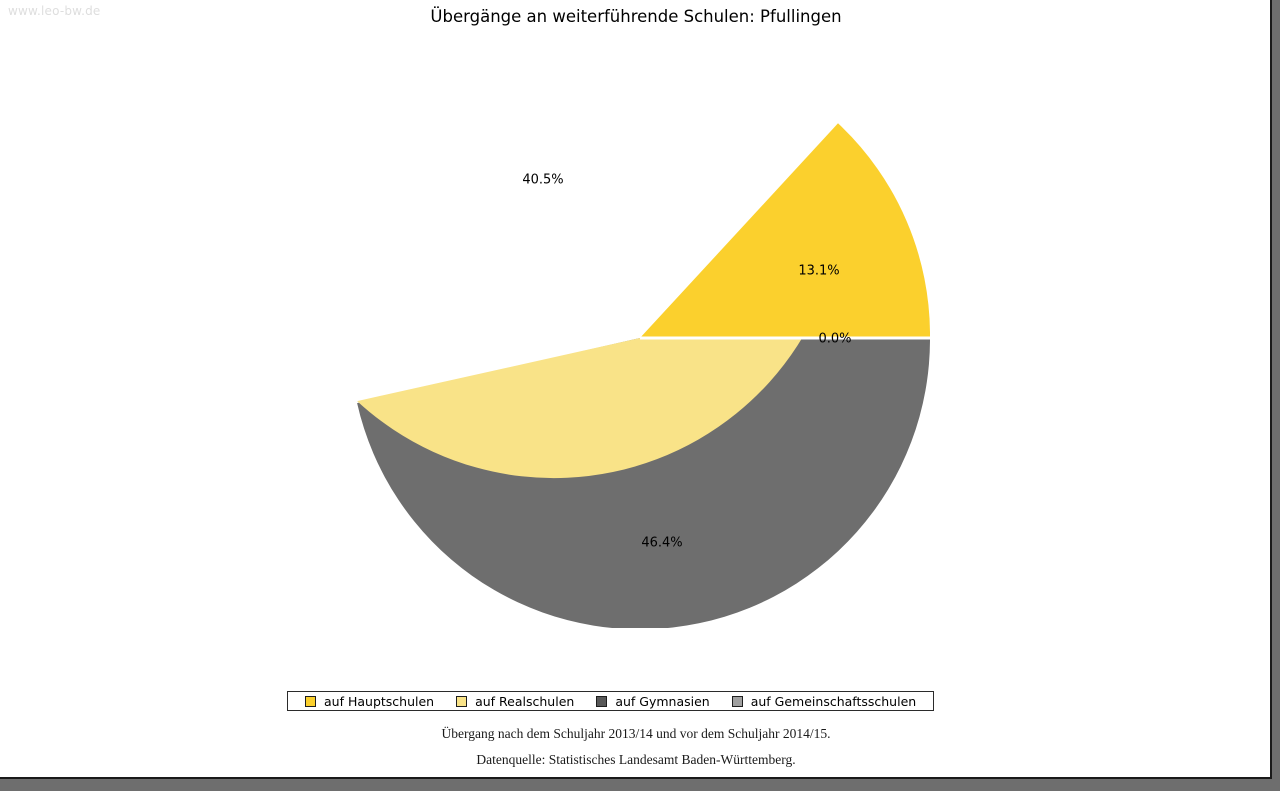 This screenshot has height=791, width=1280. What do you see at coordinates (819, 271) in the screenshot?
I see `pie-label-hauptschulen: 13.1%` at bounding box center [819, 271].